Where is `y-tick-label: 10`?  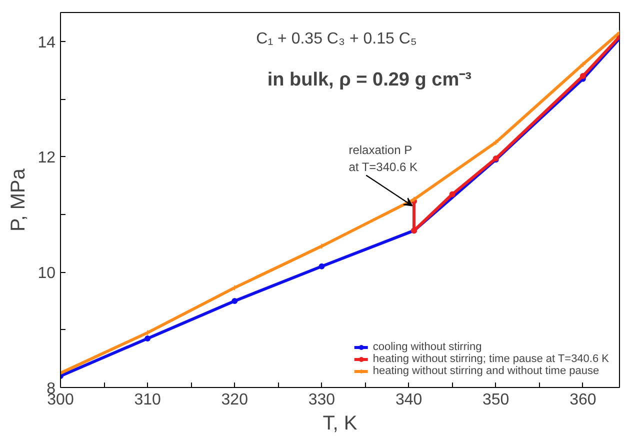 y-tick-label: 10 is located at coordinates (47, 273).